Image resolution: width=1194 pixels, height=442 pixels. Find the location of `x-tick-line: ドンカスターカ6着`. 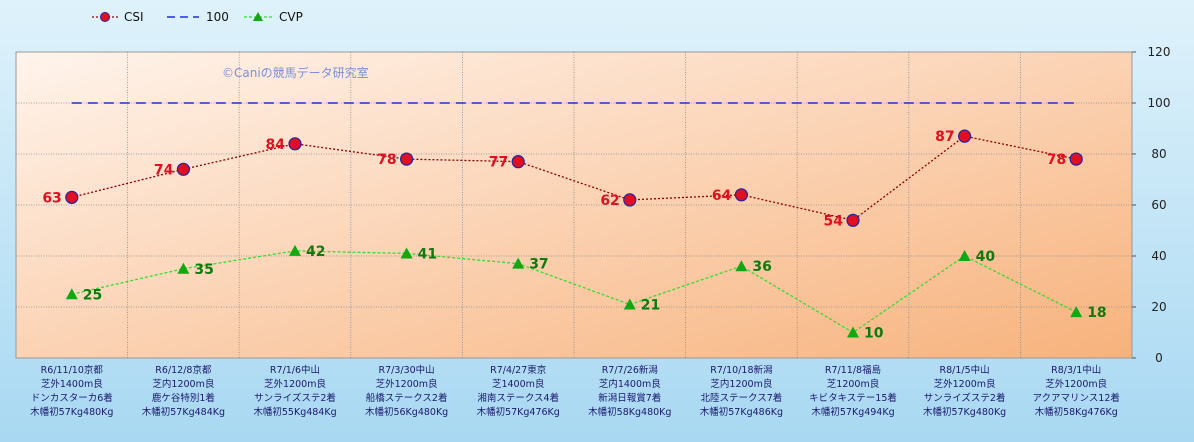

x-tick-line: ドンカスターカ6着 is located at coordinates (72, 398).